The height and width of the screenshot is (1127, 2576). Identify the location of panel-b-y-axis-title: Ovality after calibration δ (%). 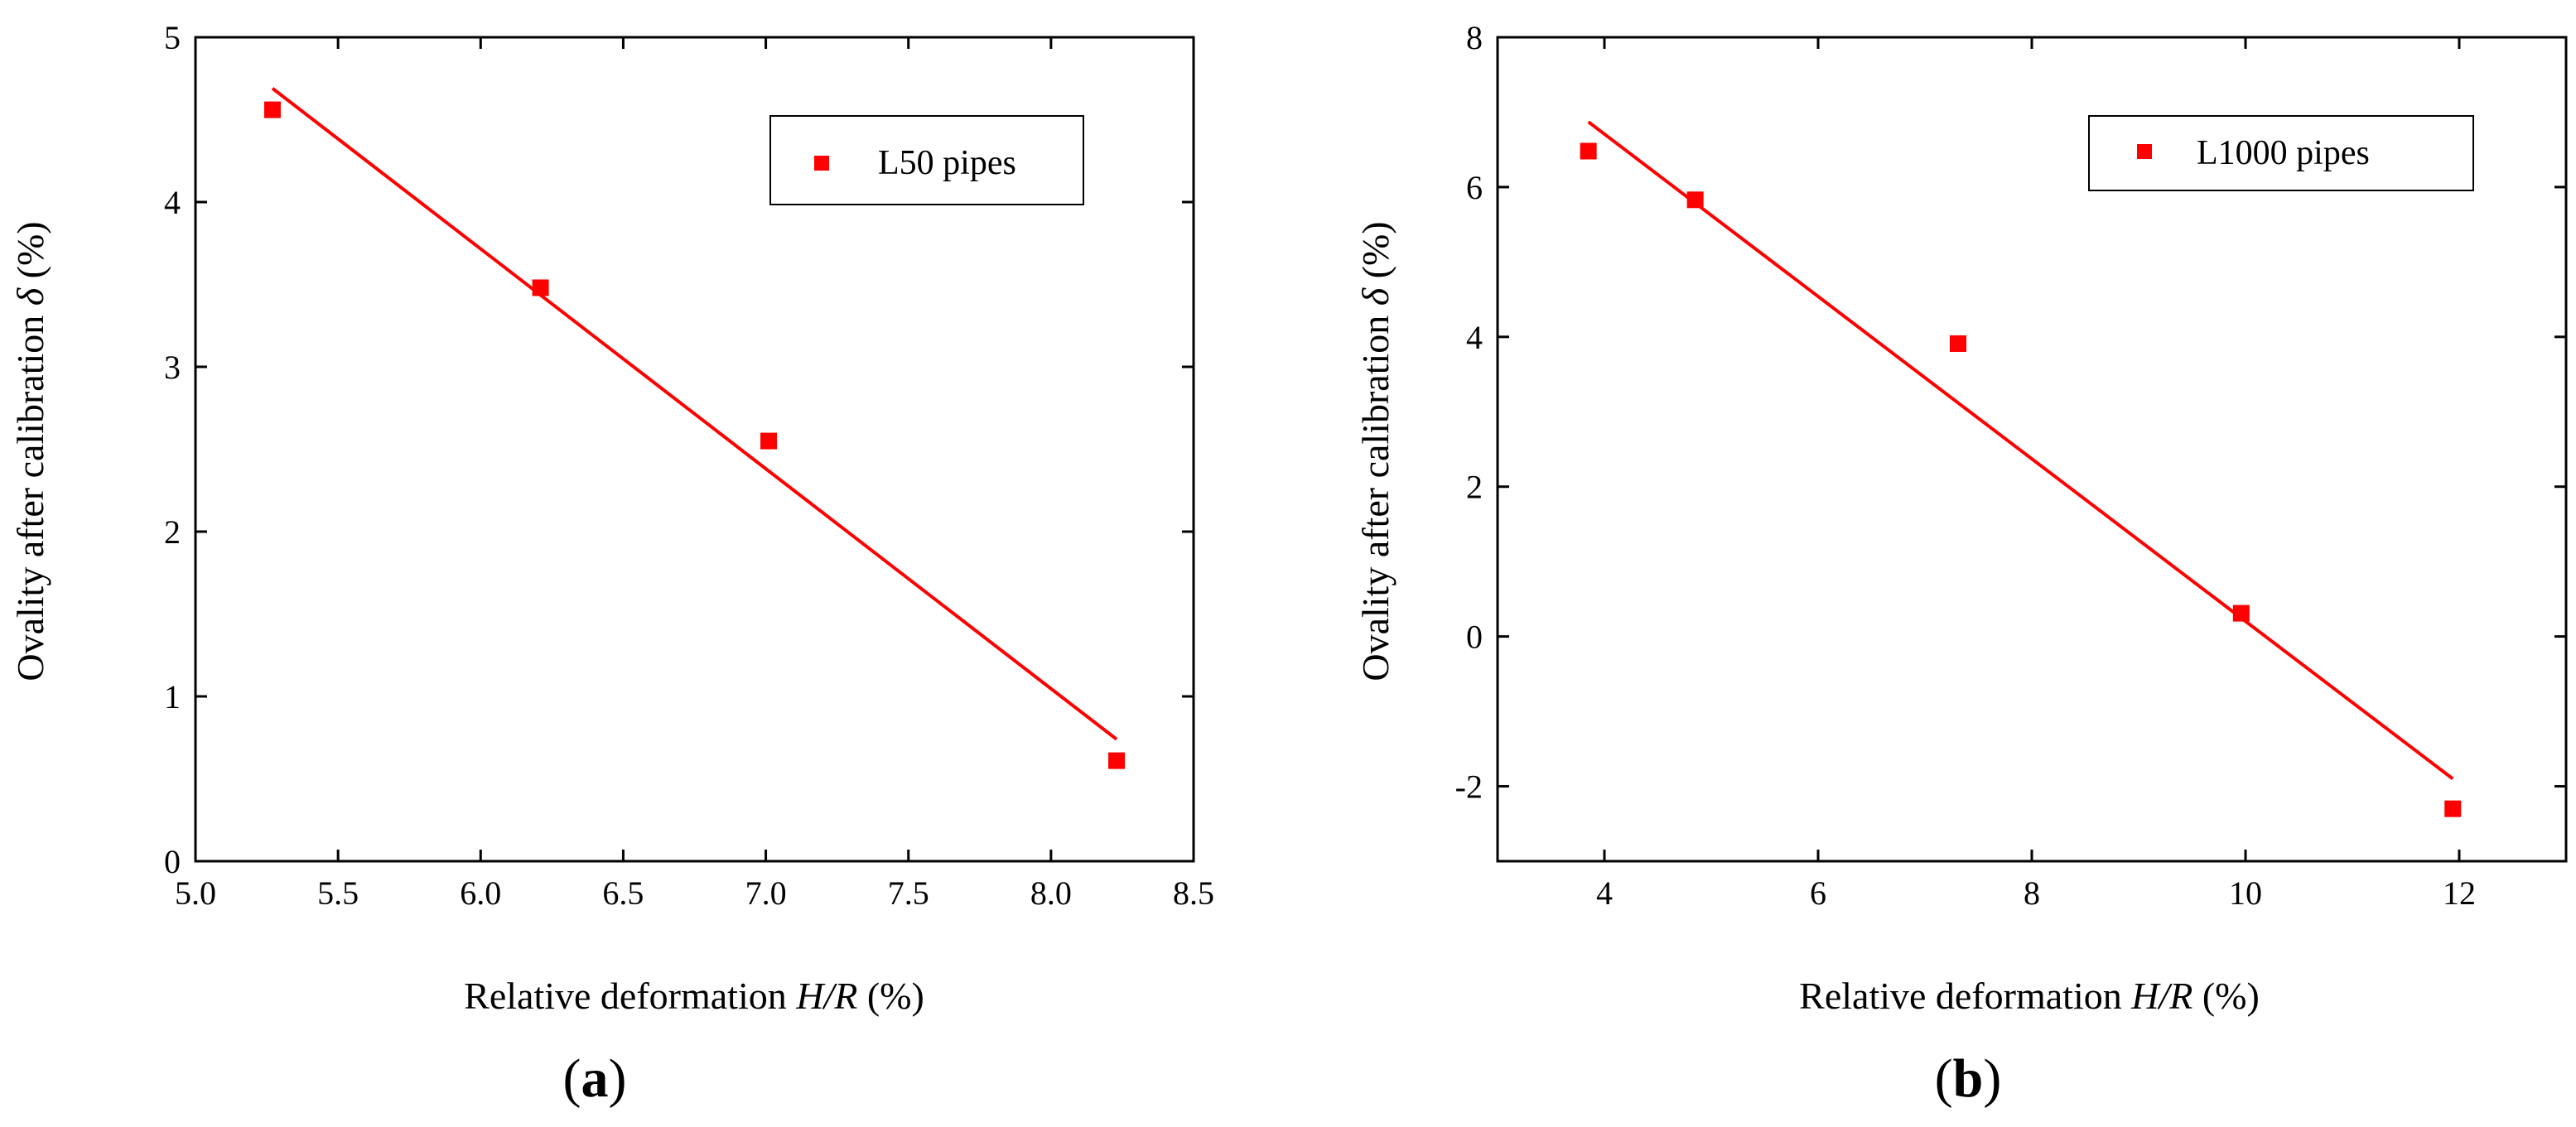
(1375, 451).